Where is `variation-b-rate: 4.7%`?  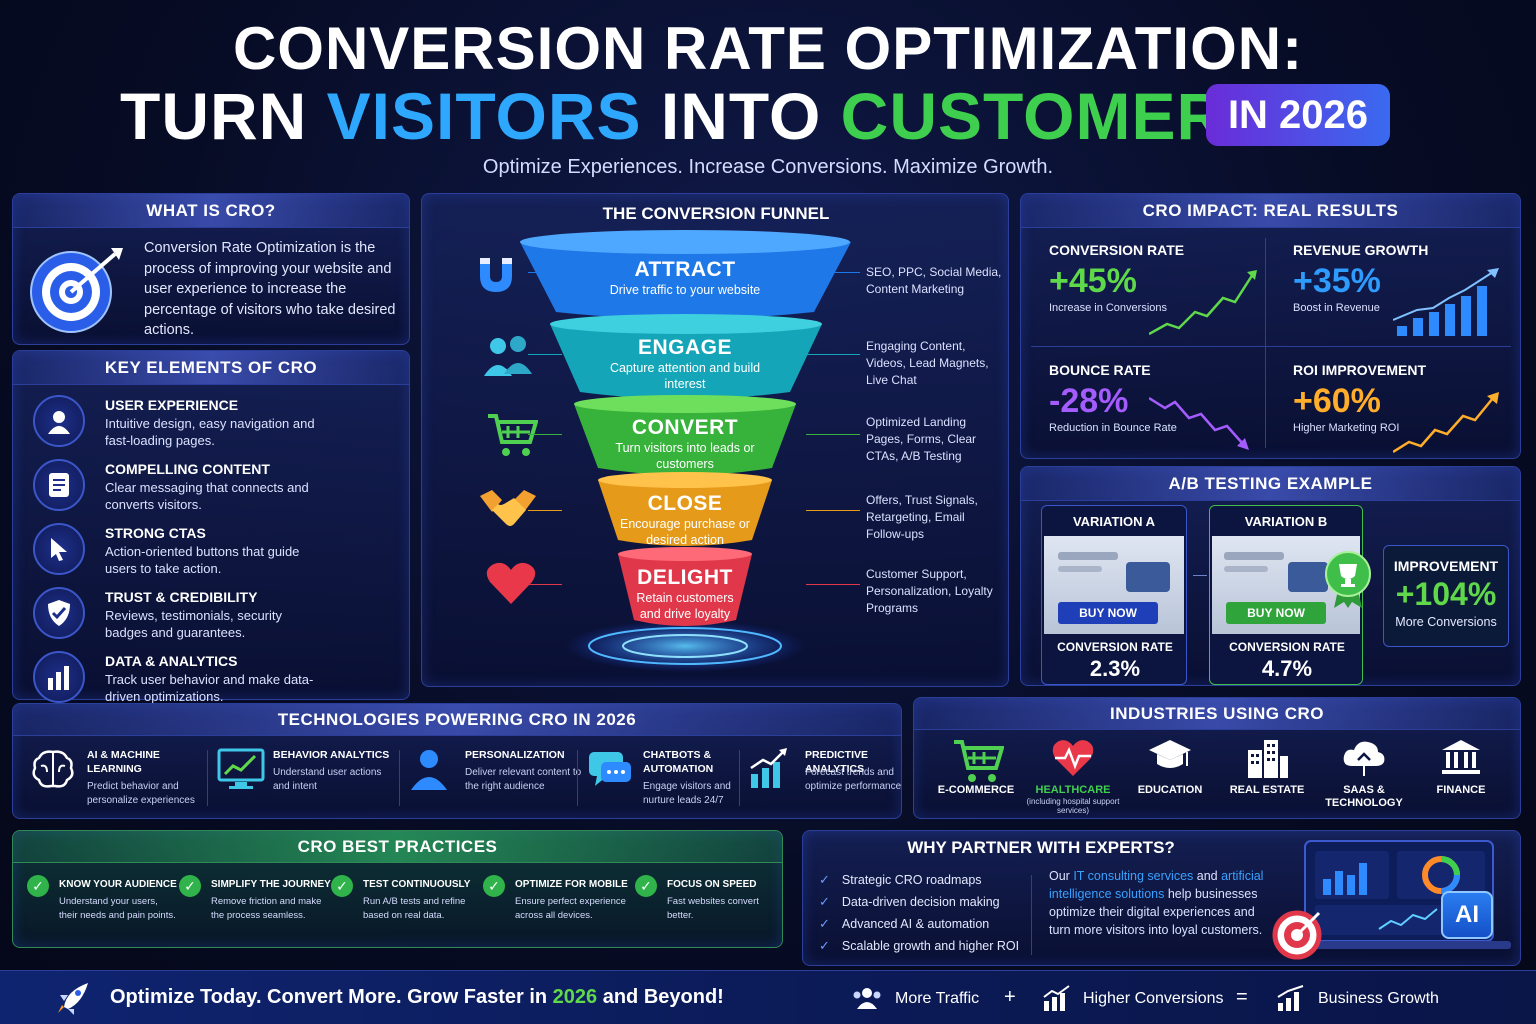 variation-b-rate: 4.7% is located at coordinates (1287, 668).